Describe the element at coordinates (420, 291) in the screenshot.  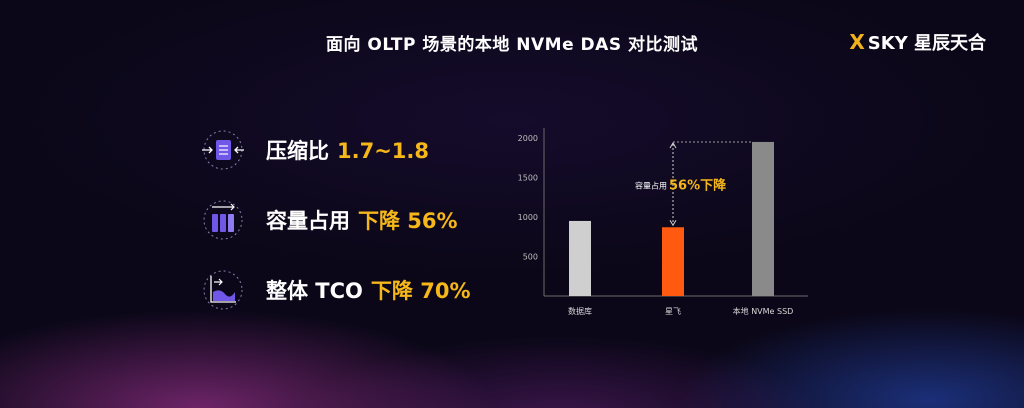
I see `feature-highlight: 下降 70%` at that location.